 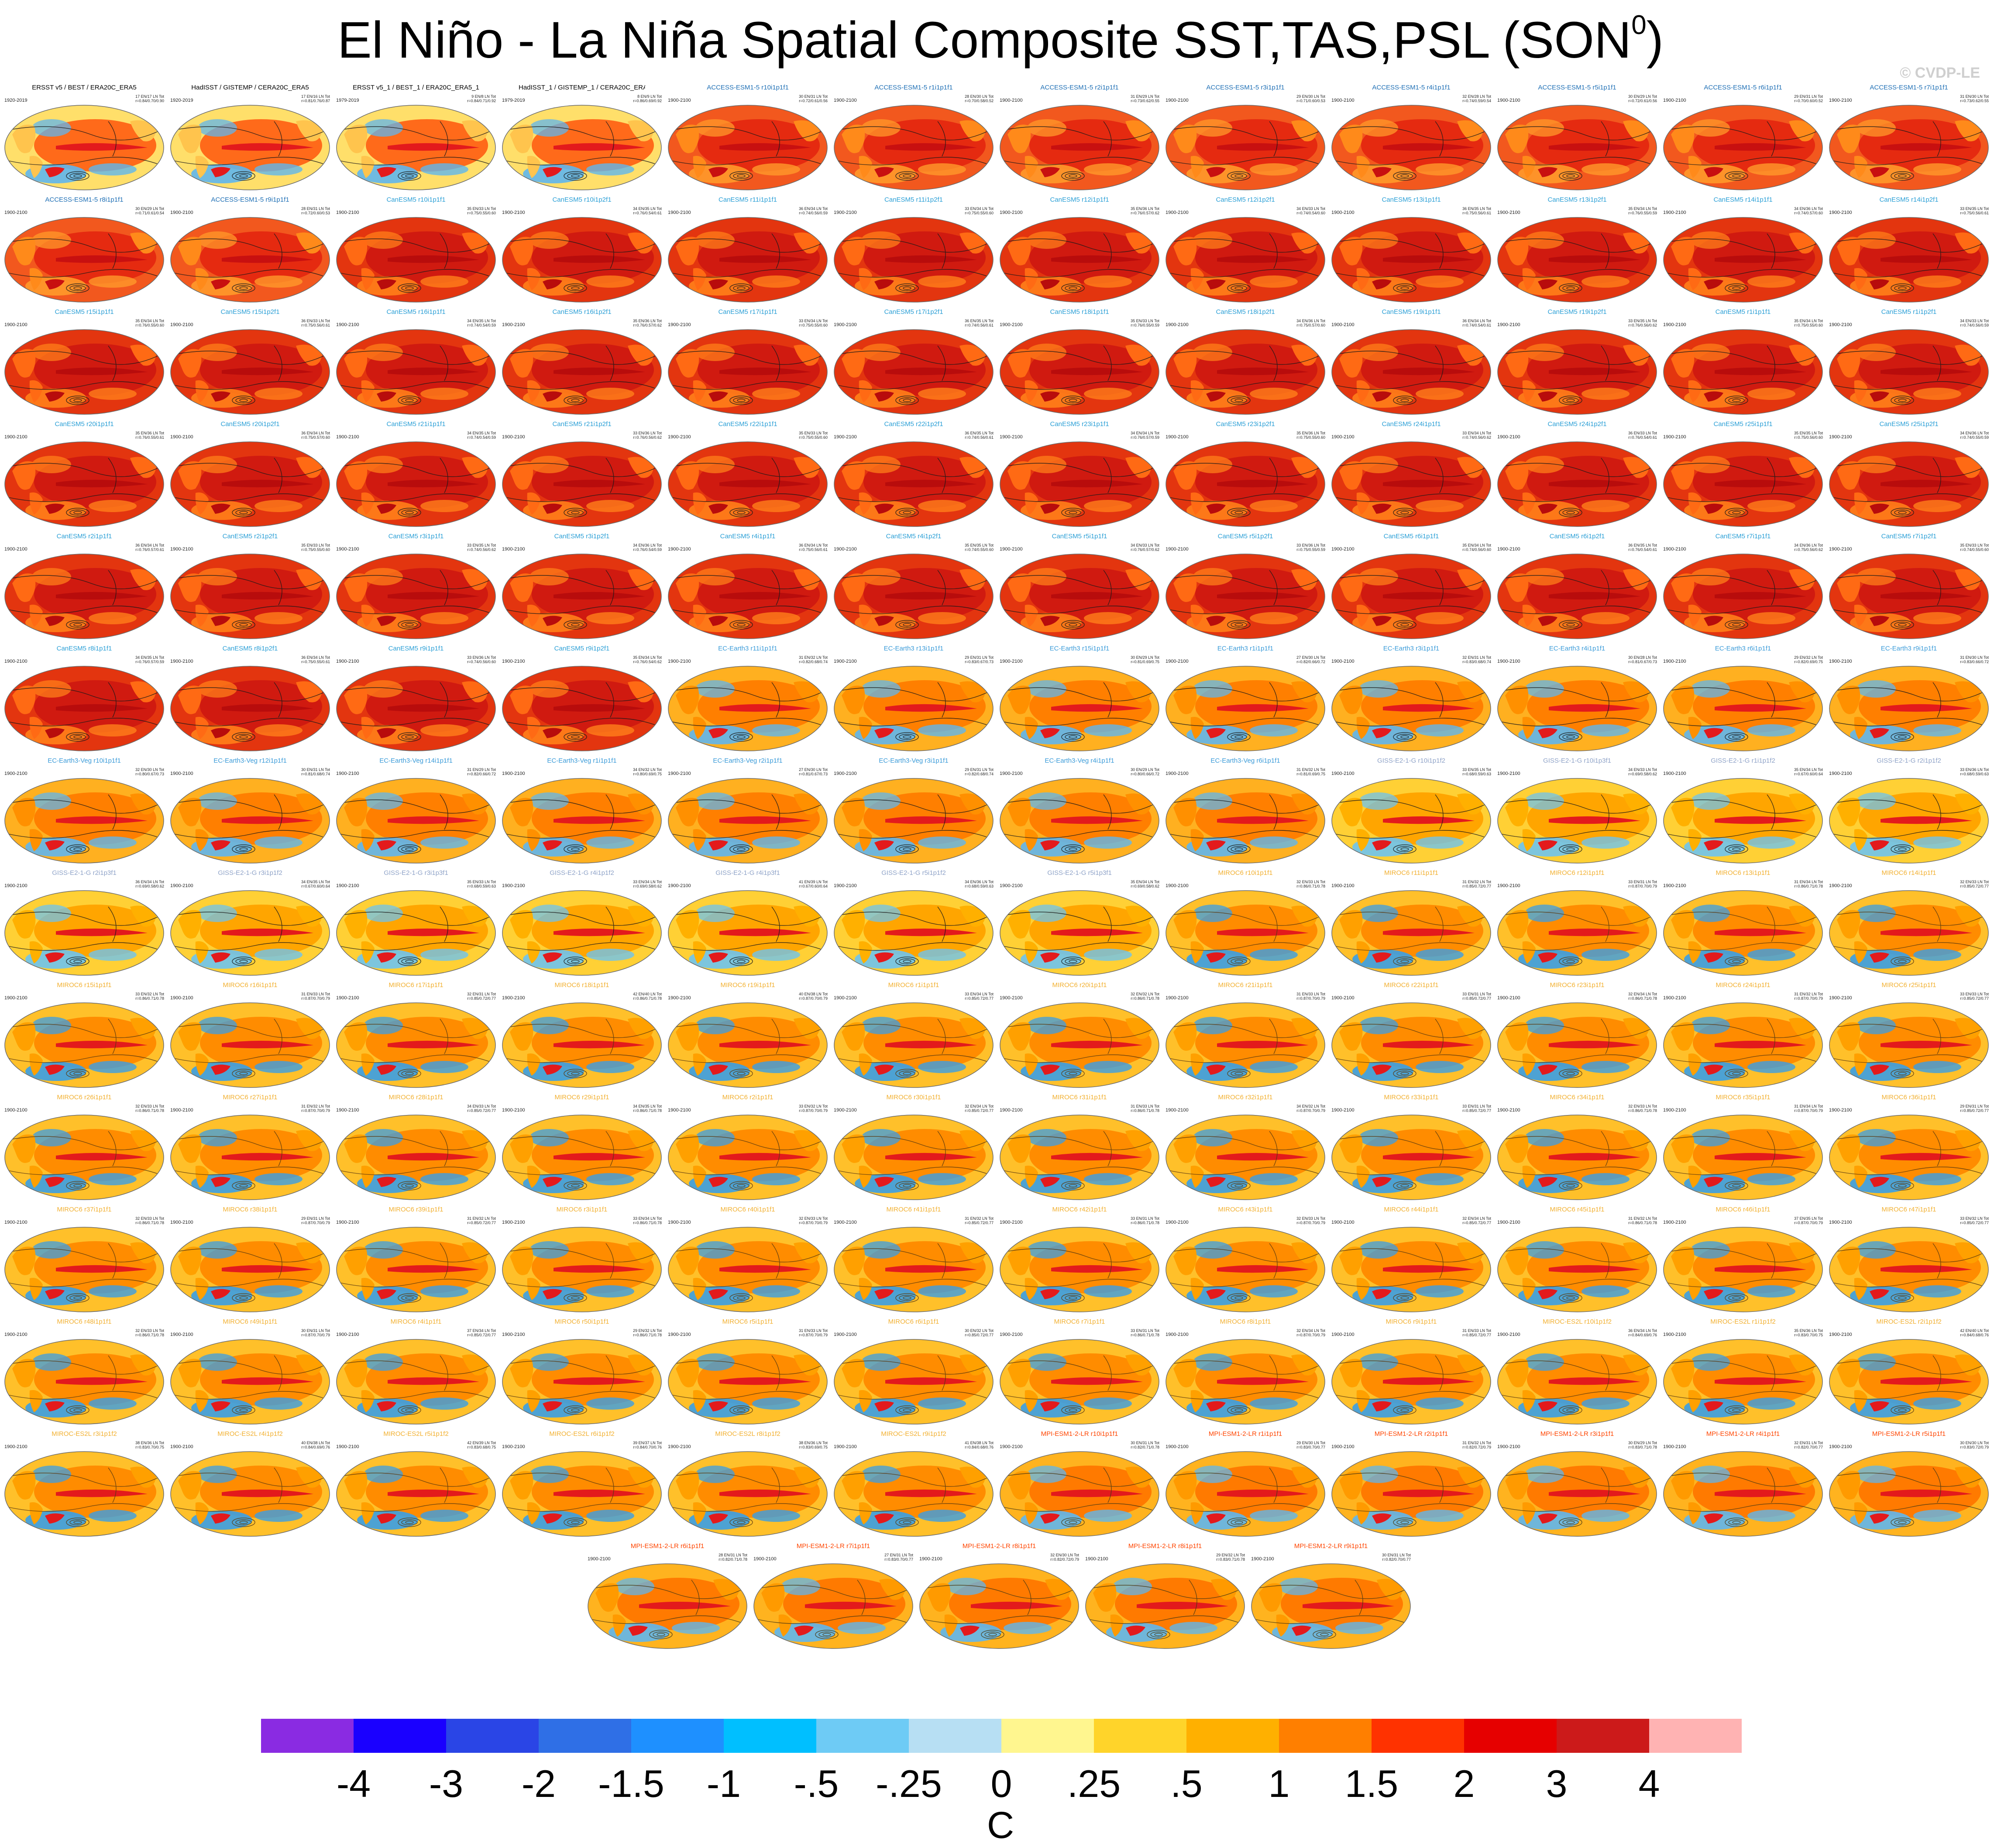 I want to click on panel-stats: 33 EN/36 LN Tot r=0.75/0.55/0.59, so click(x=1310, y=547).